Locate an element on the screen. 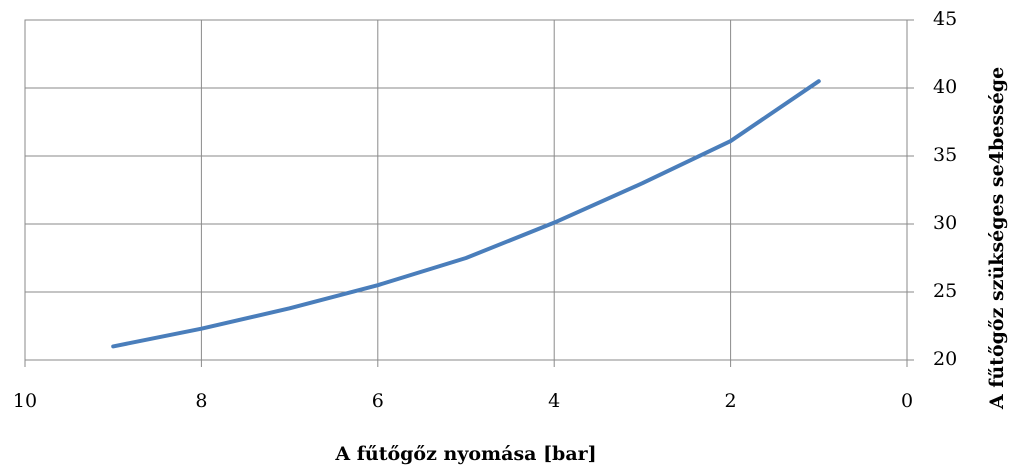 The height and width of the screenshot is (473, 1018). y-tick-label: 20 is located at coordinates (945, 359).